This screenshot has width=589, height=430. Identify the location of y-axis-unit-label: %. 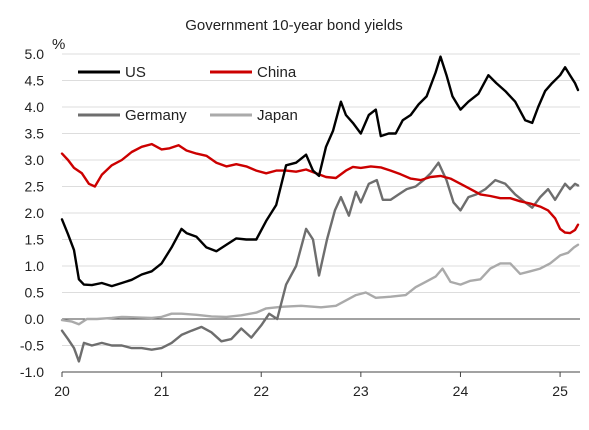
(58, 44).